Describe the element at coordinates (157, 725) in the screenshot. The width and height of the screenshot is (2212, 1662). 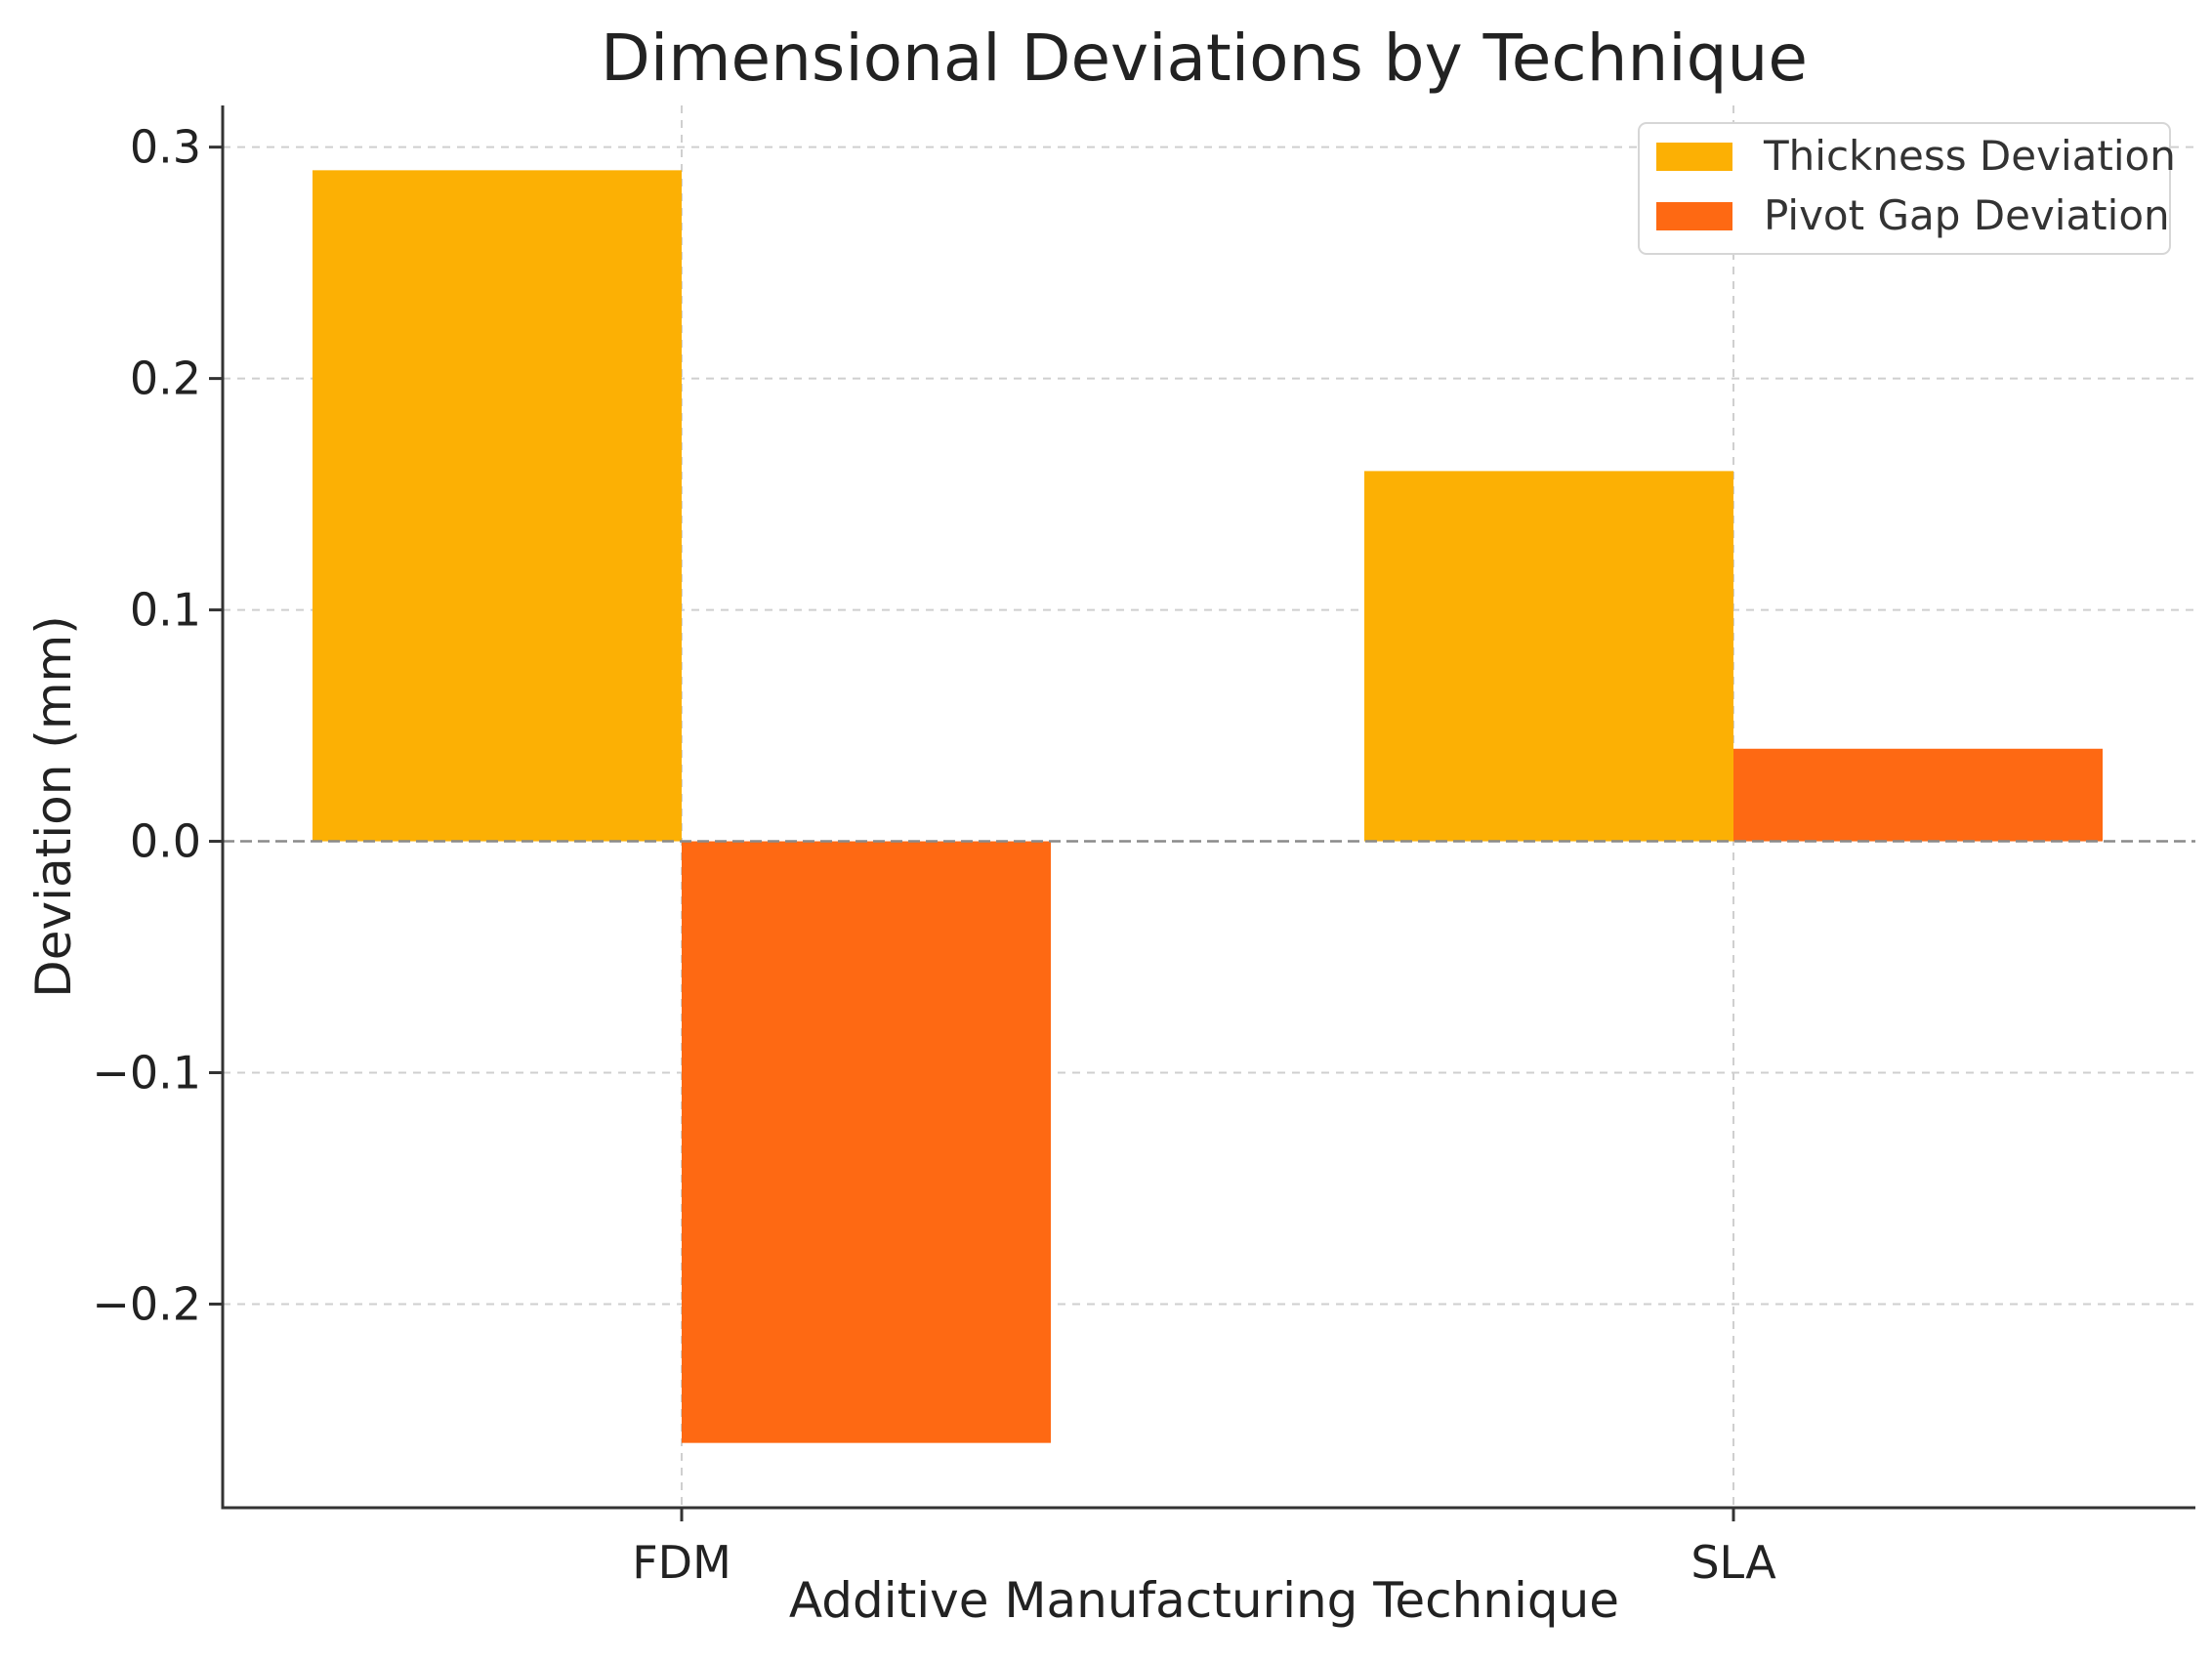
I see `y-ticks: 0.3 0.2 0.1 0.0 −0.1 −0.2` at that location.